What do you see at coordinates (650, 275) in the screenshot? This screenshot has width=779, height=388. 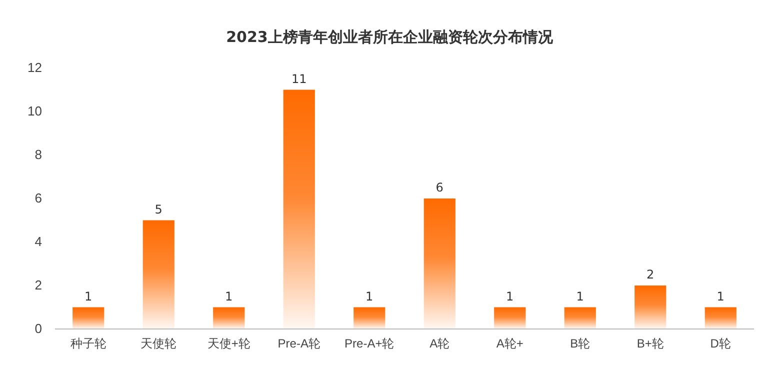 I see `data-label: 2` at bounding box center [650, 275].